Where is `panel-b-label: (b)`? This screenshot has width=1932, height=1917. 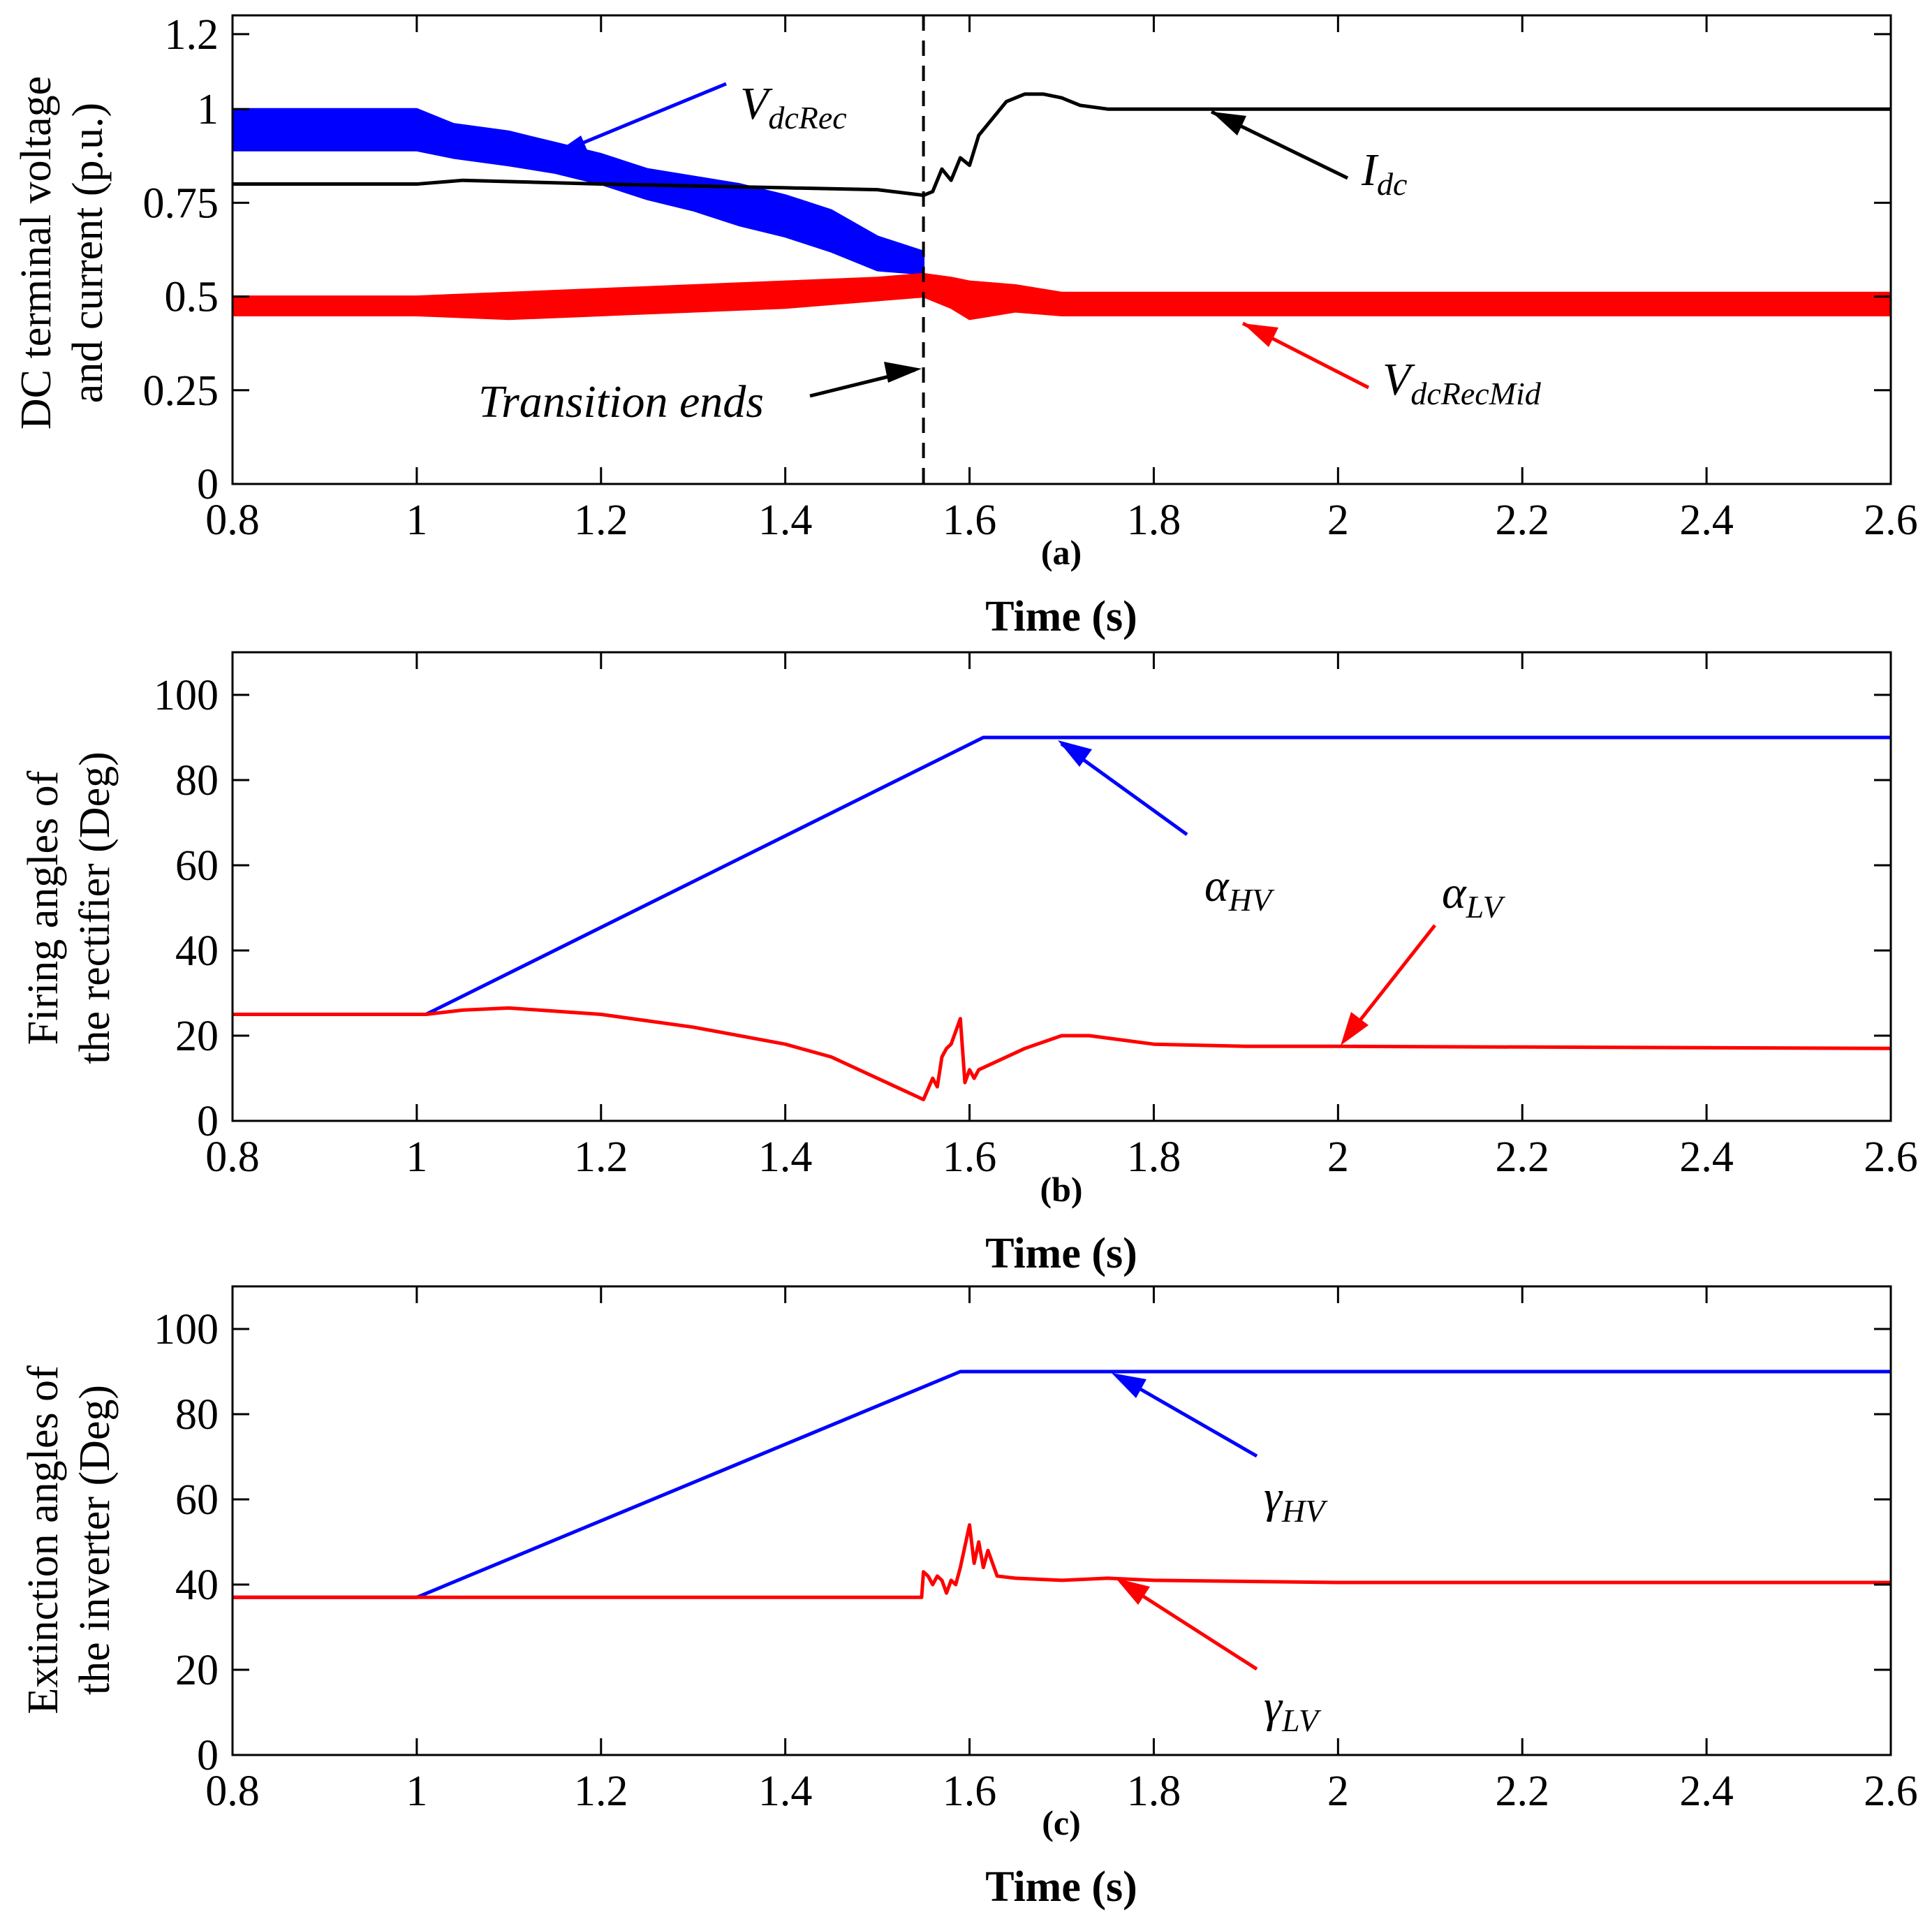 panel-b-label: (b) is located at coordinates (1061, 1189).